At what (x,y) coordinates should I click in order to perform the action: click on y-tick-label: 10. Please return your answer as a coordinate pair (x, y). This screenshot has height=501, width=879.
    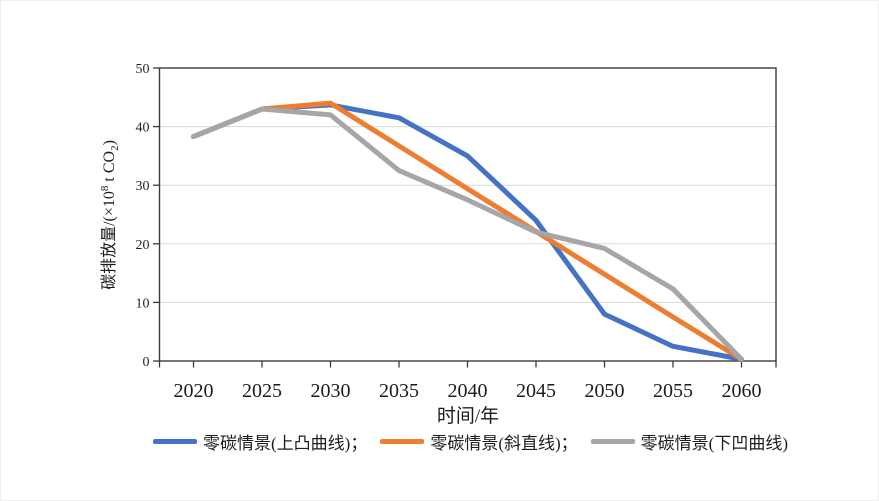
    Looking at the image, I should click on (143, 303).